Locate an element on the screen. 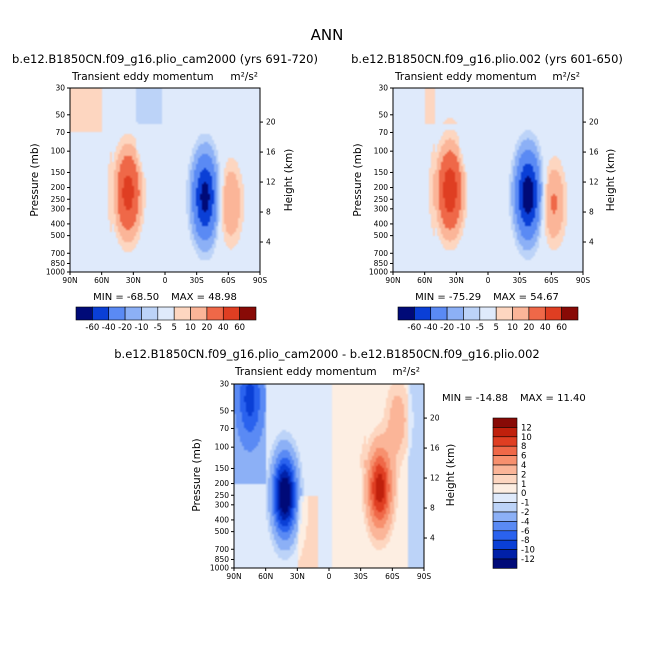  colorbar-top-left: -60 -40 -20 -10 -5 5 10 20 40 60 is located at coordinates (166, 319).